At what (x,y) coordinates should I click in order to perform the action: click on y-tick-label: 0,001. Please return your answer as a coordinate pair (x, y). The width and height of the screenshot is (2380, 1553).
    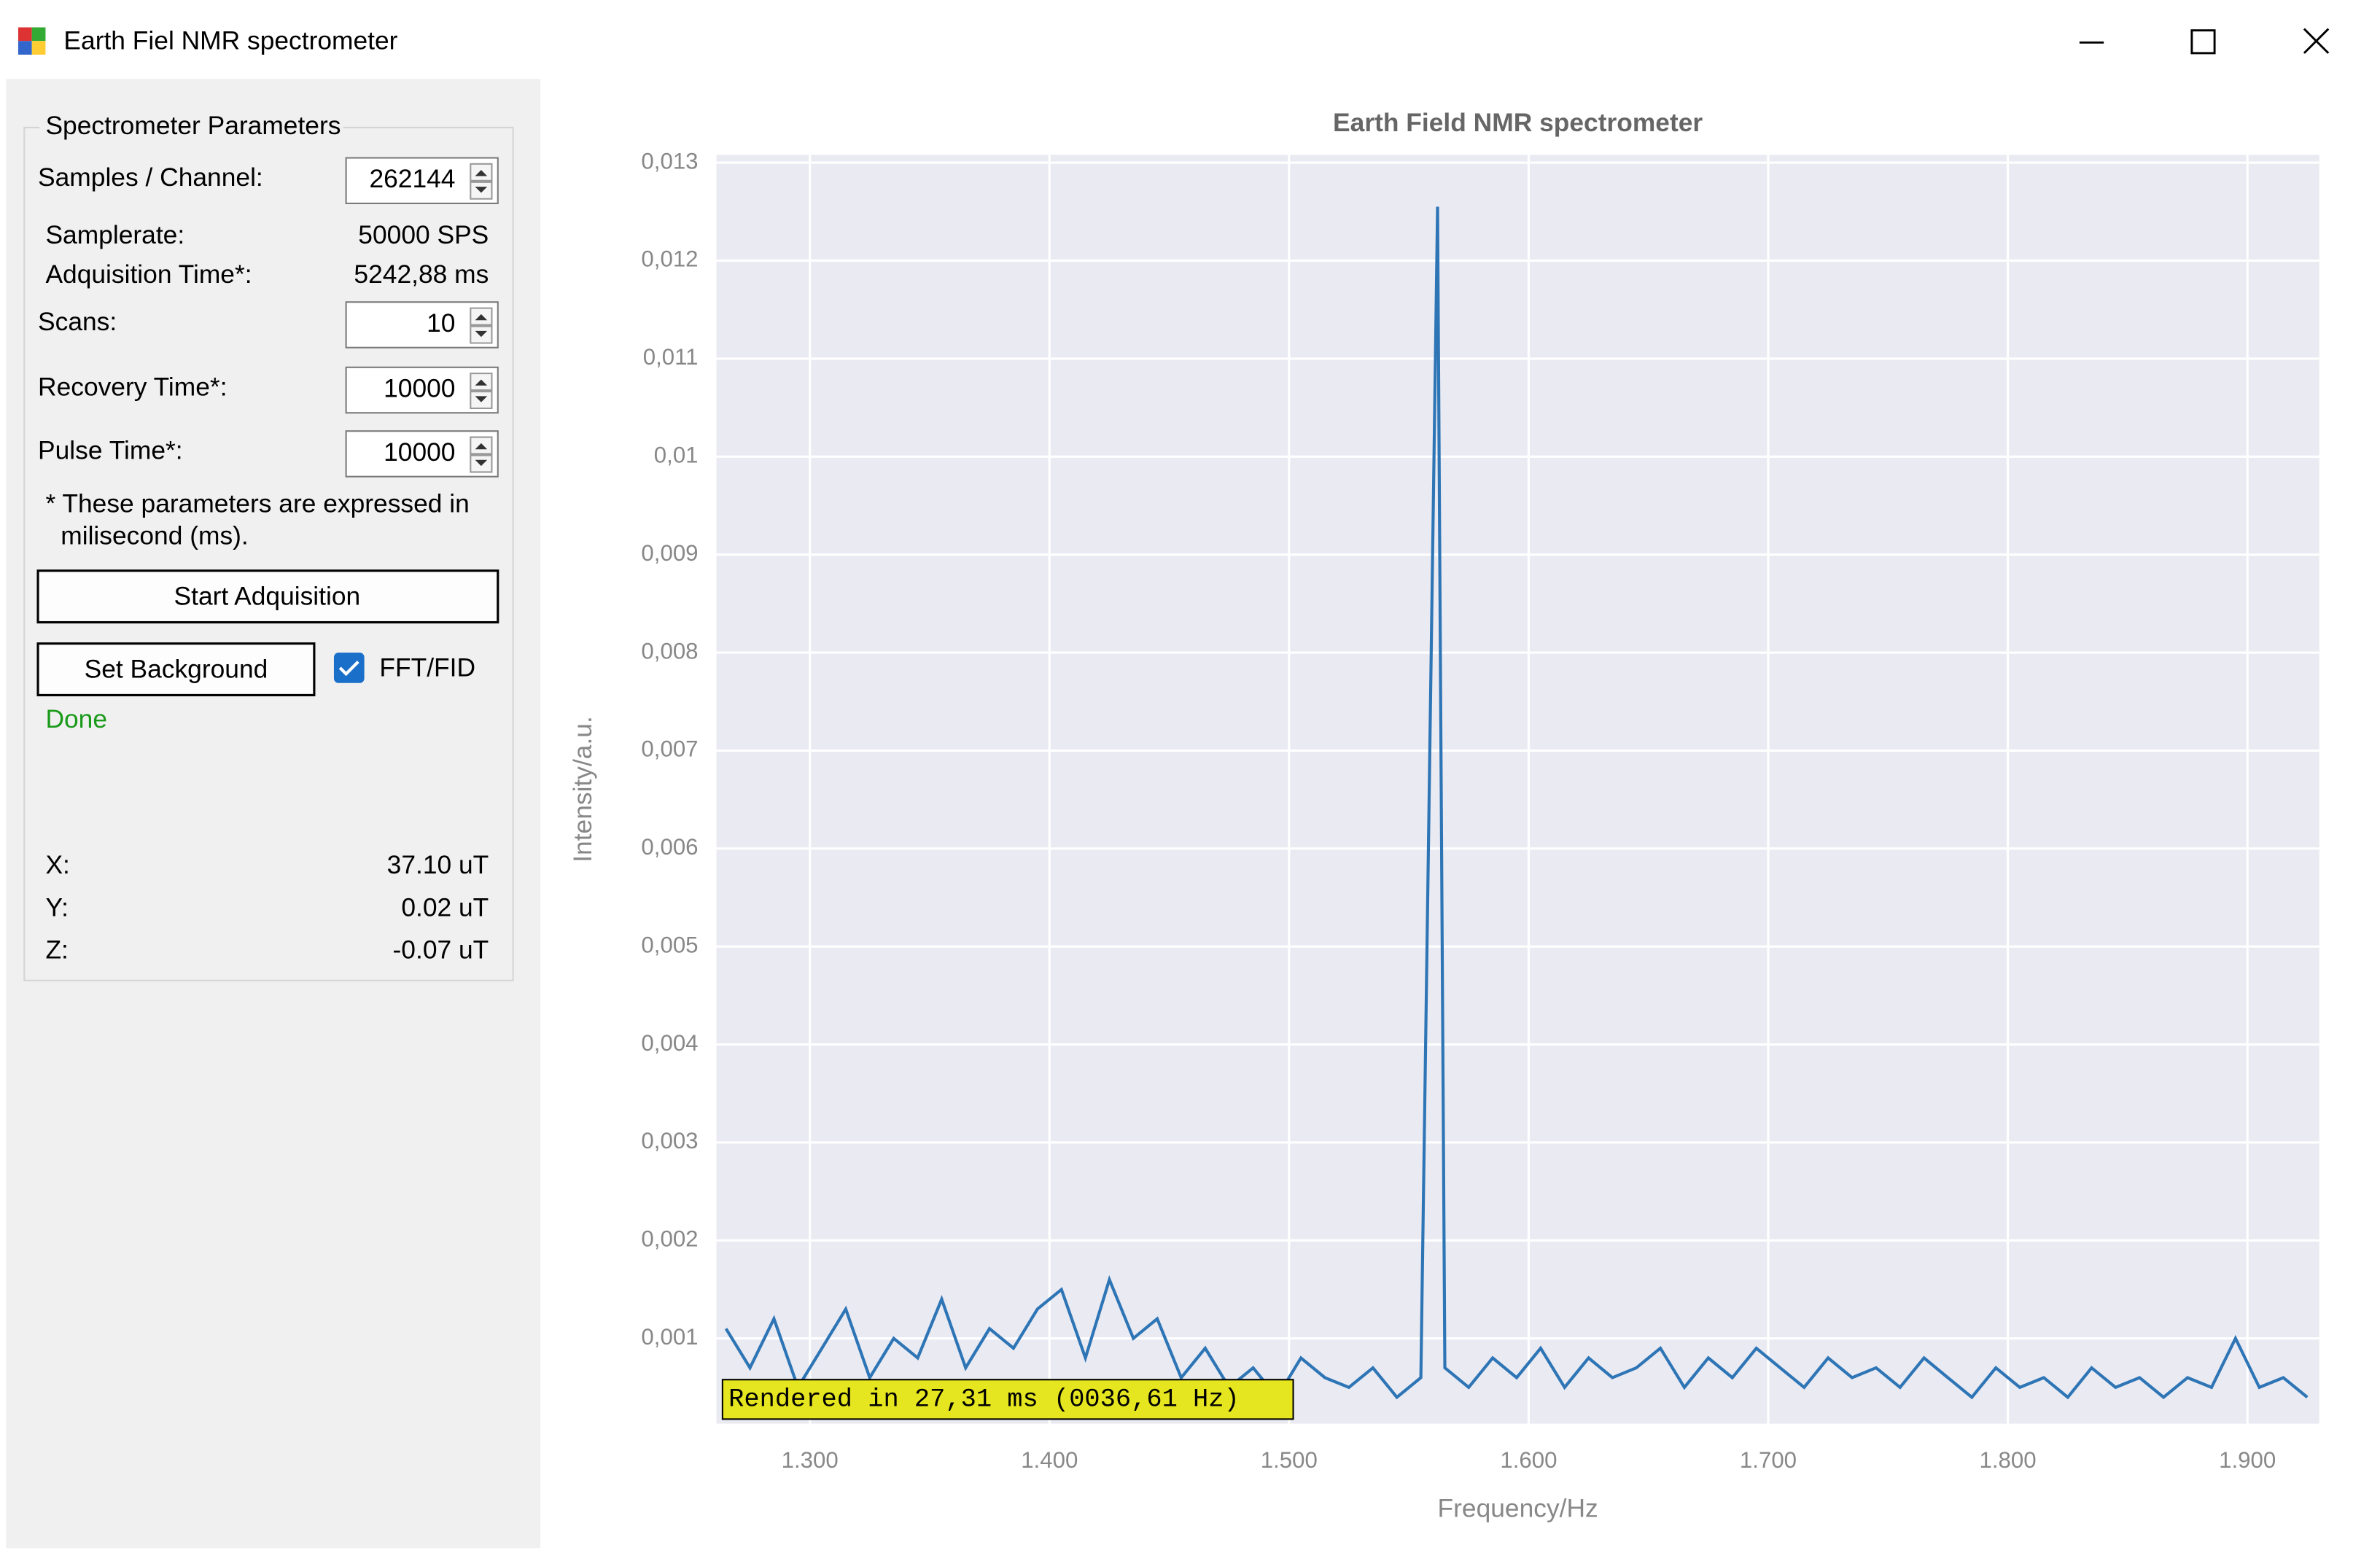
    Looking at the image, I should click on (669, 1337).